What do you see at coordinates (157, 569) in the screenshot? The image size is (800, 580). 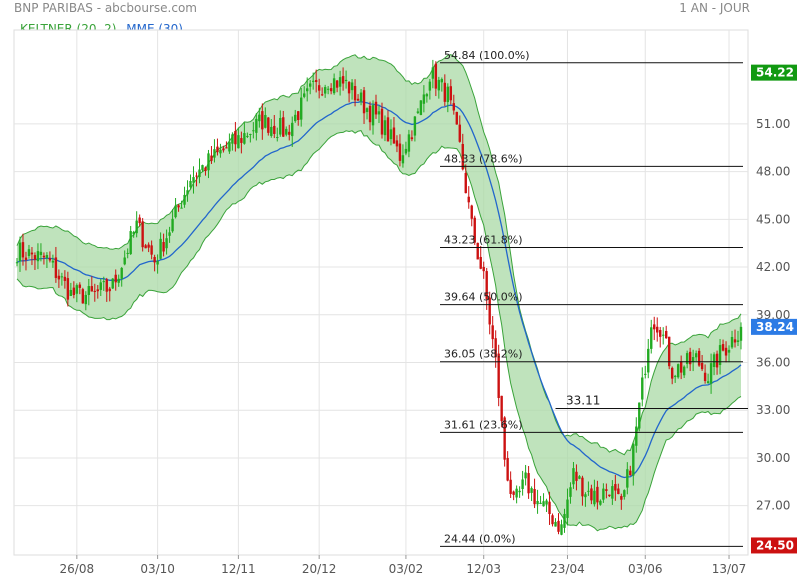 I see `x-tick-label: 03/10` at bounding box center [157, 569].